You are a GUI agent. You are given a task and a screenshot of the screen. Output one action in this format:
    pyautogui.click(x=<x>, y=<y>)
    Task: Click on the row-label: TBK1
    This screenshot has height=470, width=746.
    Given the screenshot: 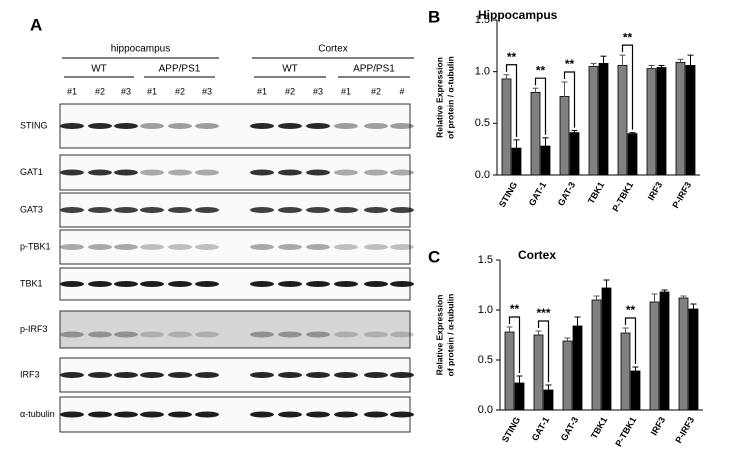 What is the action you would take?
    pyautogui.click(x=31, y=283)
    